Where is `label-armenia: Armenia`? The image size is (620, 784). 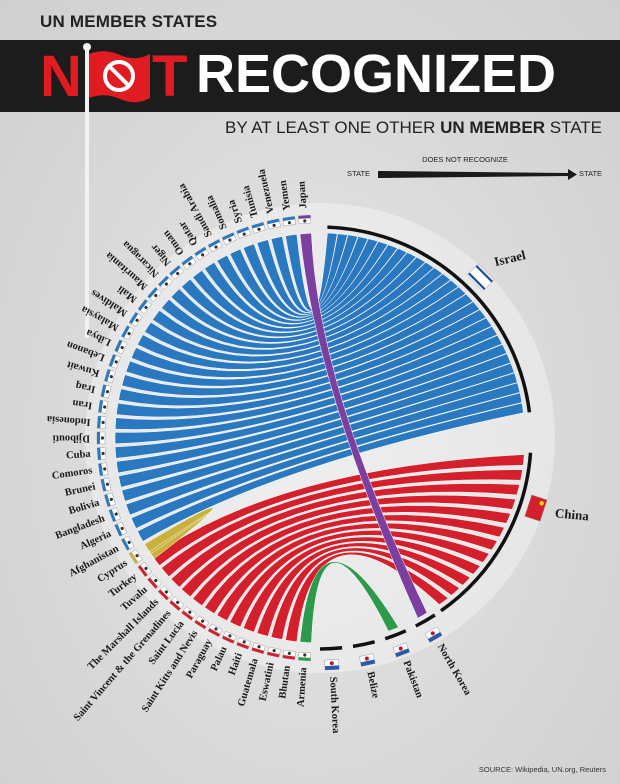
label-armenia: Armenia is located at coordinates (303, 686).